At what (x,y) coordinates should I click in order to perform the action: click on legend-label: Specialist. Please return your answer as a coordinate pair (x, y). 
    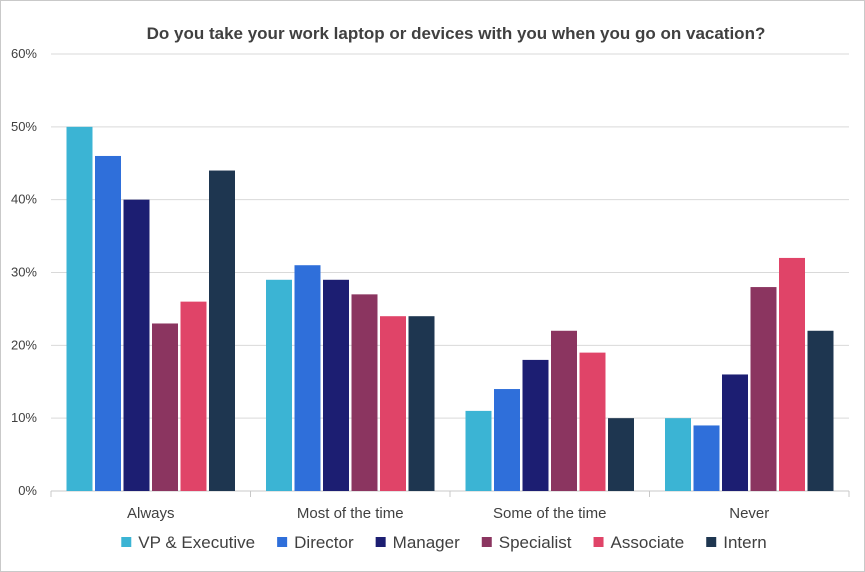
    Looking at the image, I should click on (535, 542).